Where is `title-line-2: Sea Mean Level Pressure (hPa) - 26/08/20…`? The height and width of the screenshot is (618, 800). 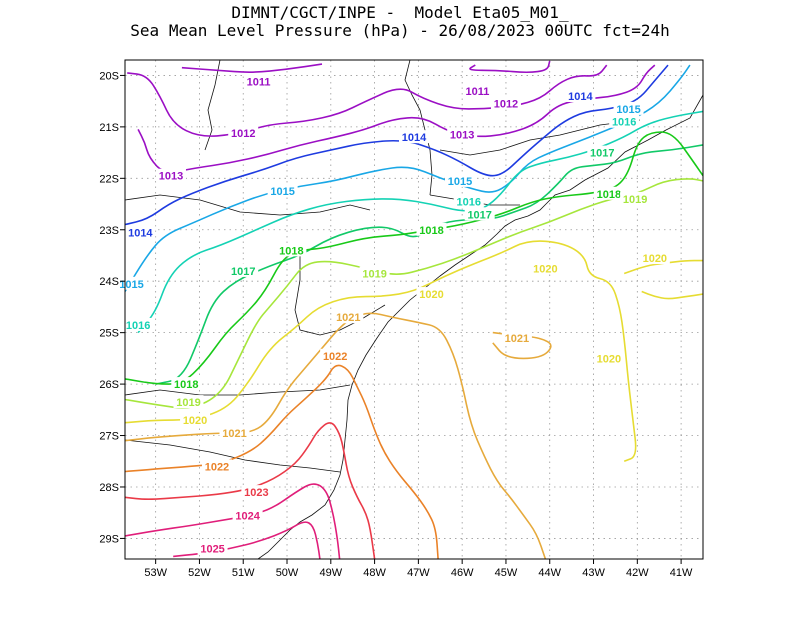
title-line-2: Sea Mean Level Pressure (hPa) - 26/08/20… is located at coordinates (400, 30).